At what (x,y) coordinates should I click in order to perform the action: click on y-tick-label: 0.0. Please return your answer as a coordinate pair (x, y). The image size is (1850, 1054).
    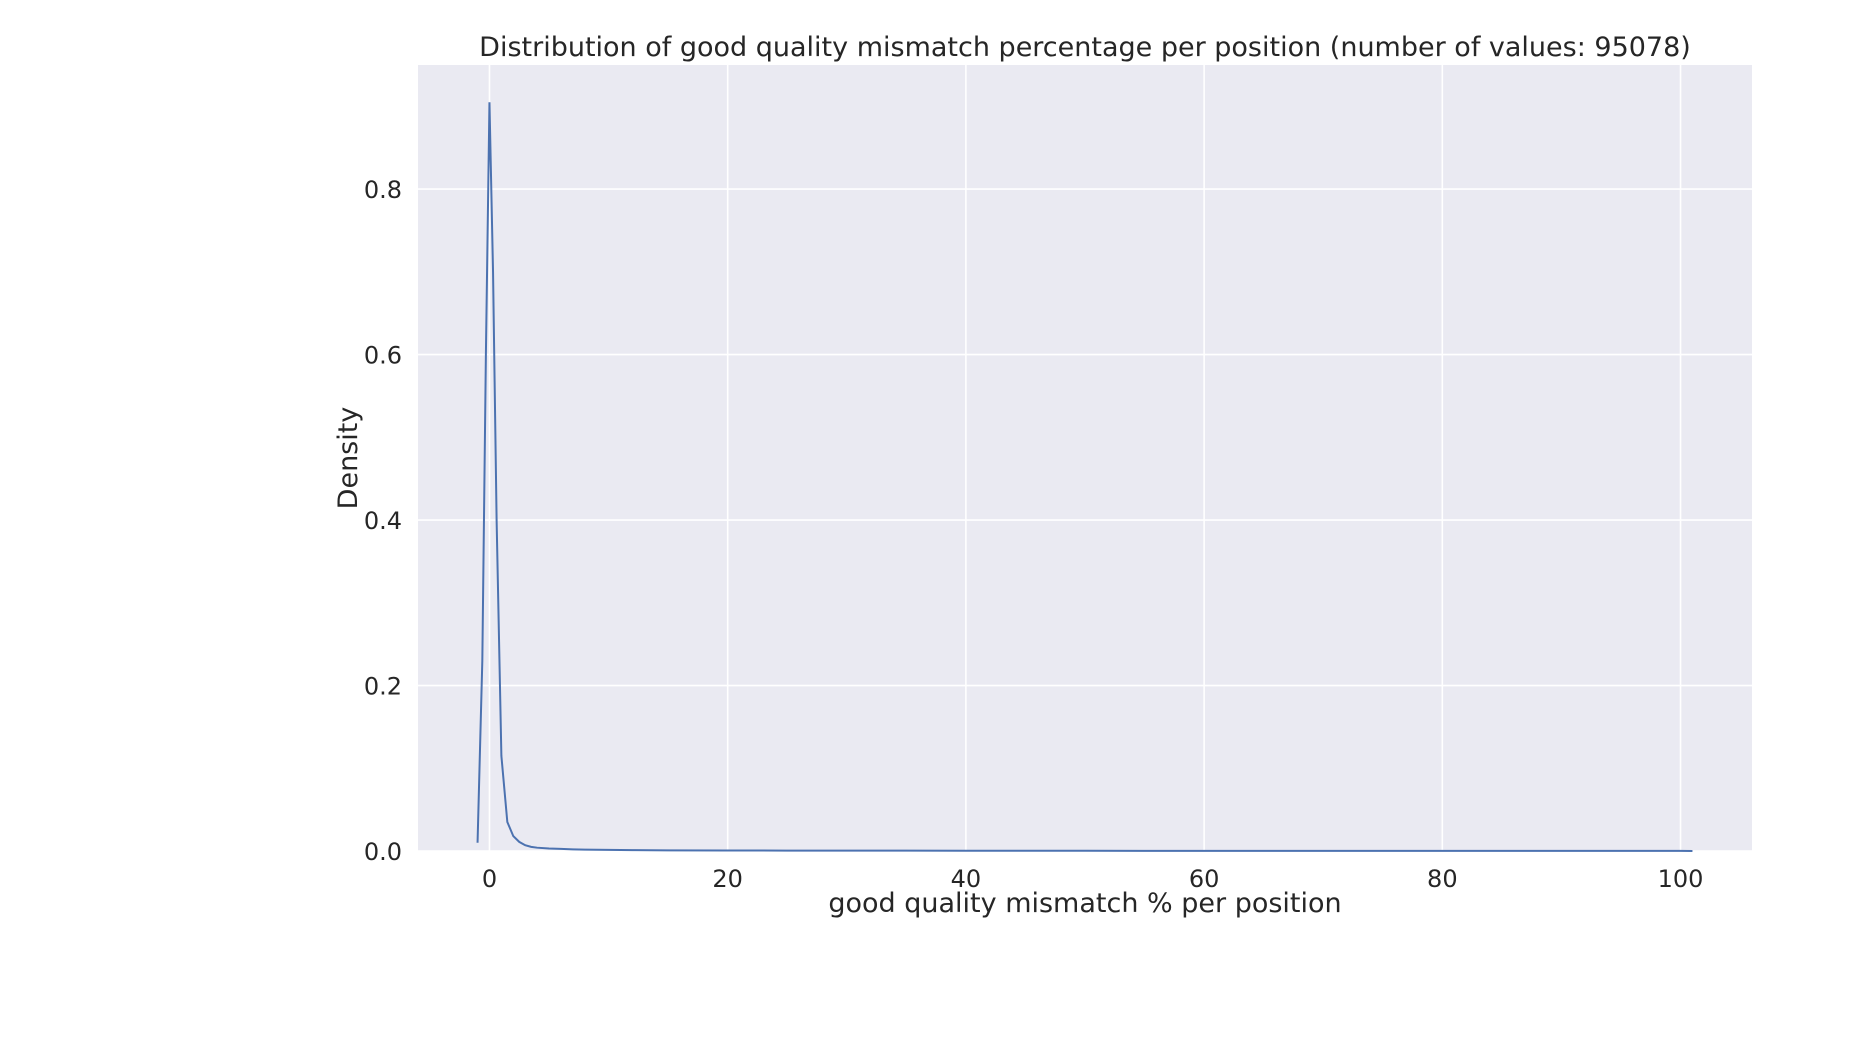
    Looking at the image, I should click on (383, 852).